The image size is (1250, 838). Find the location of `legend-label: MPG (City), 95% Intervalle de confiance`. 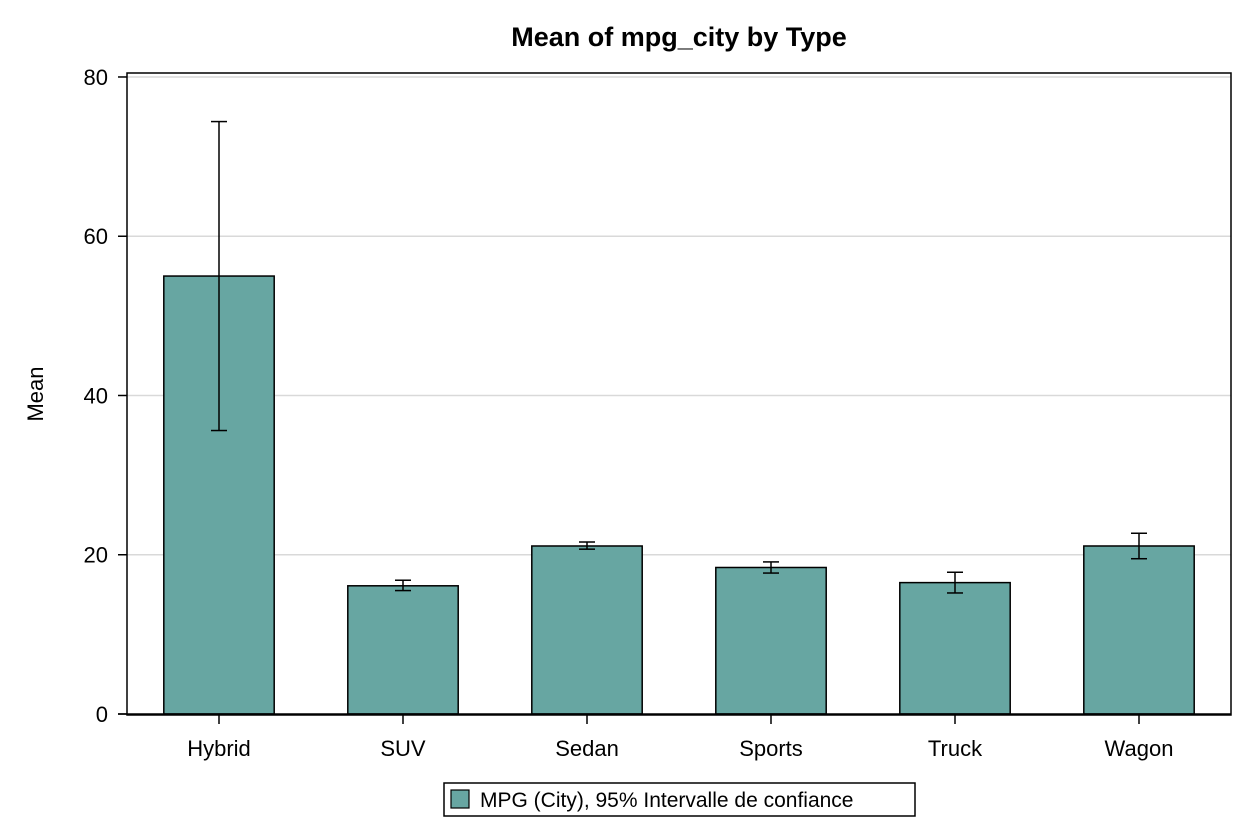

legend-label: MPG (City), 95% Intervalle de confiance is located at coordinates (667, 800).